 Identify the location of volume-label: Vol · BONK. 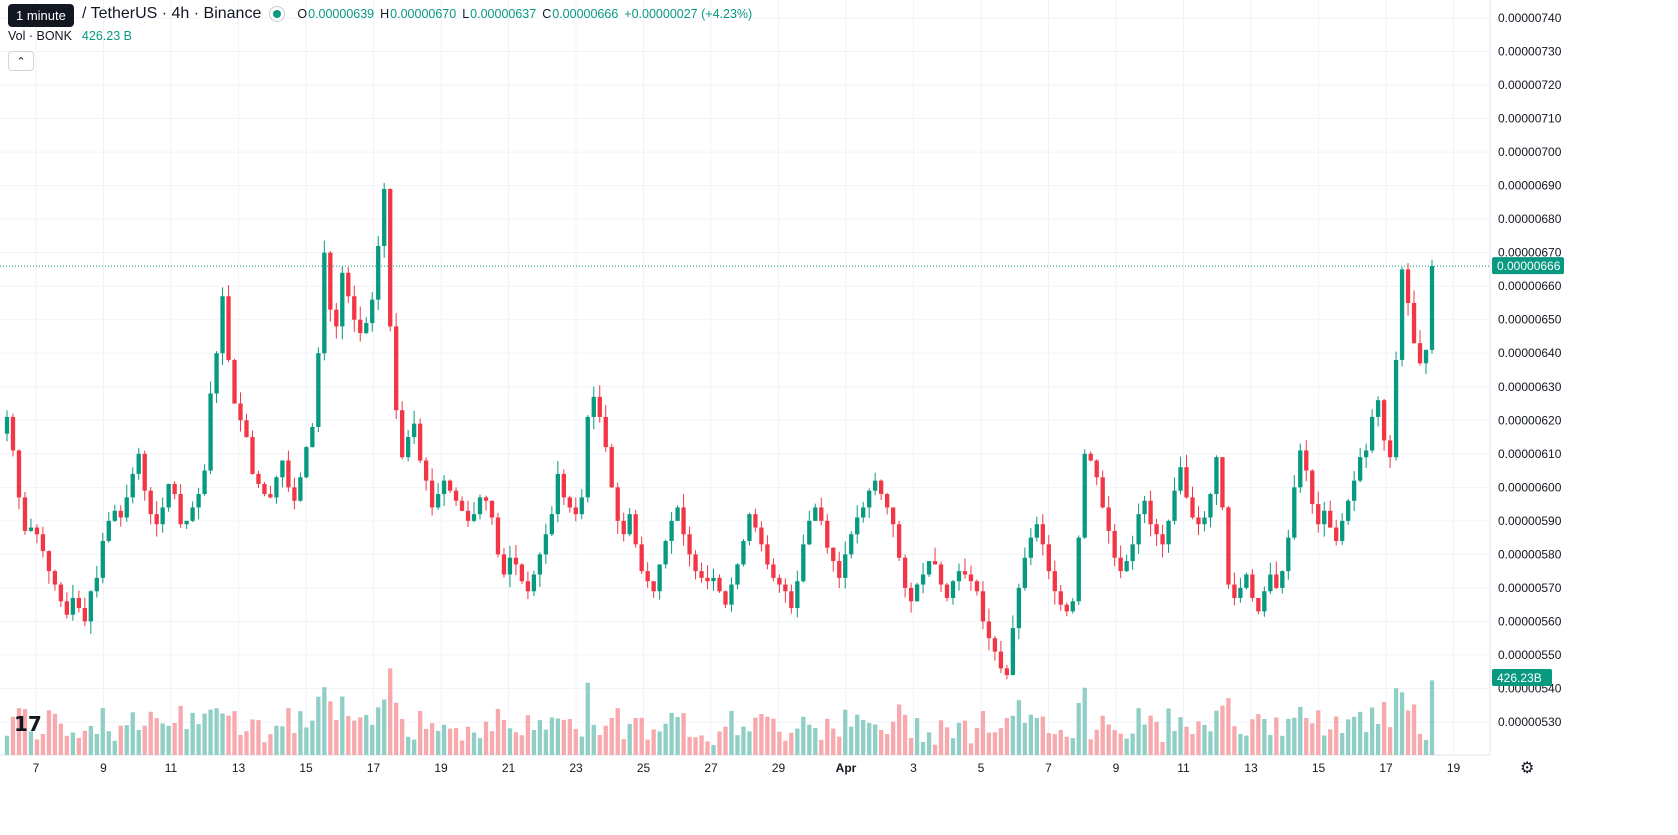
(40, 36).